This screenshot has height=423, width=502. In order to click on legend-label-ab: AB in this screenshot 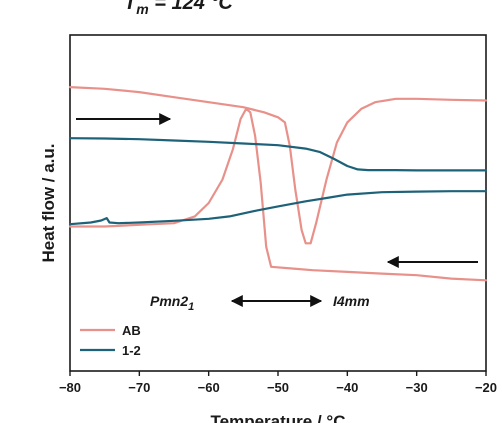, I will do `click(131, 330)`.